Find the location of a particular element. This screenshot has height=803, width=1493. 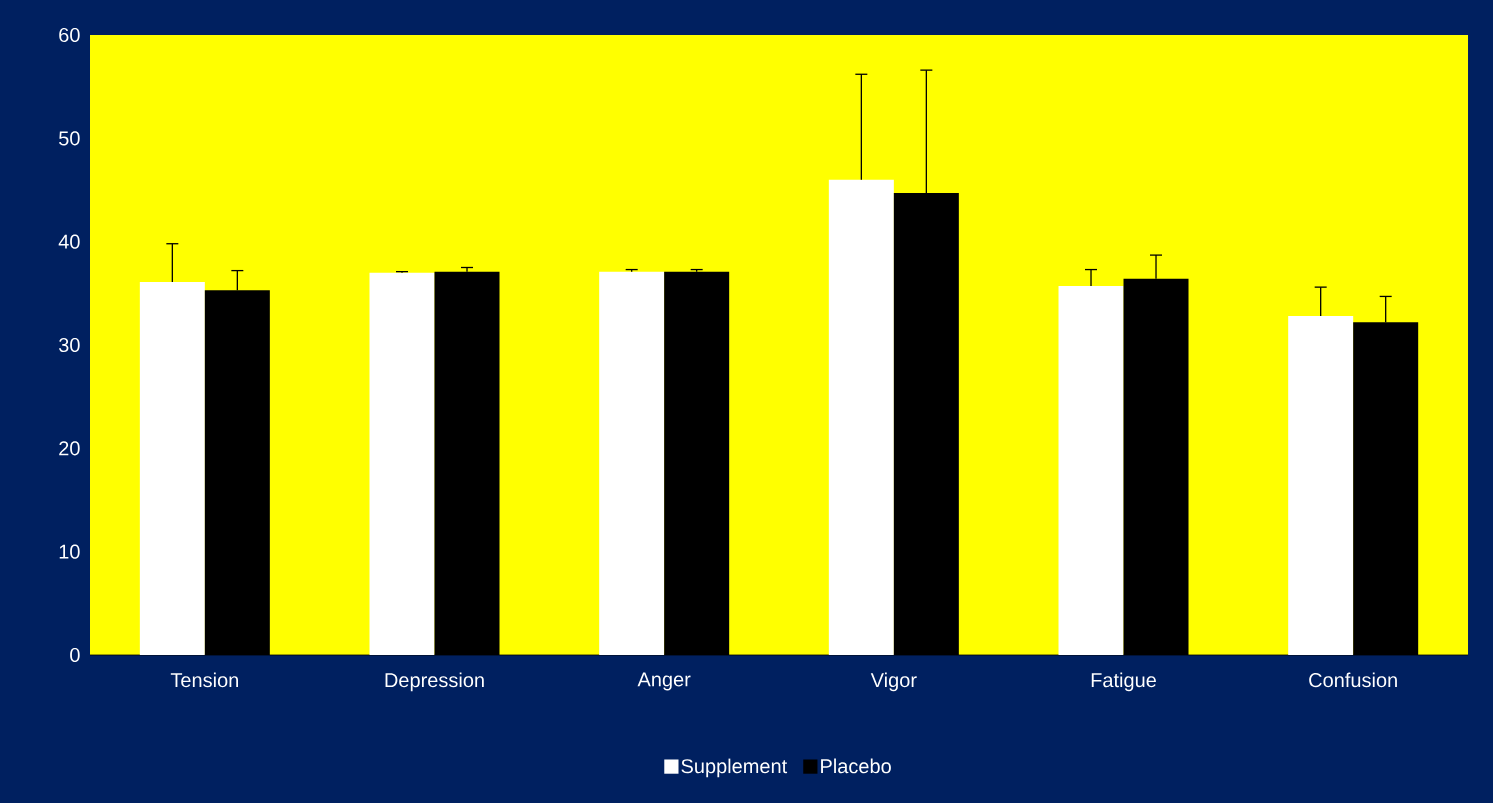

legend-label: Supplement is located at coordinates (734, 768).